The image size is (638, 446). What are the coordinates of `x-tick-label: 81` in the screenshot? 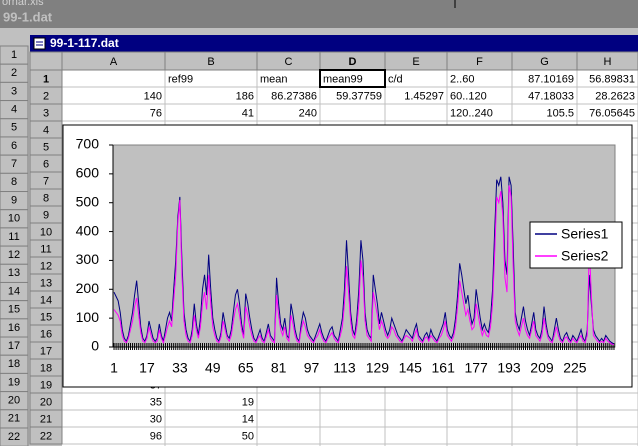 It's located at (279, 368).